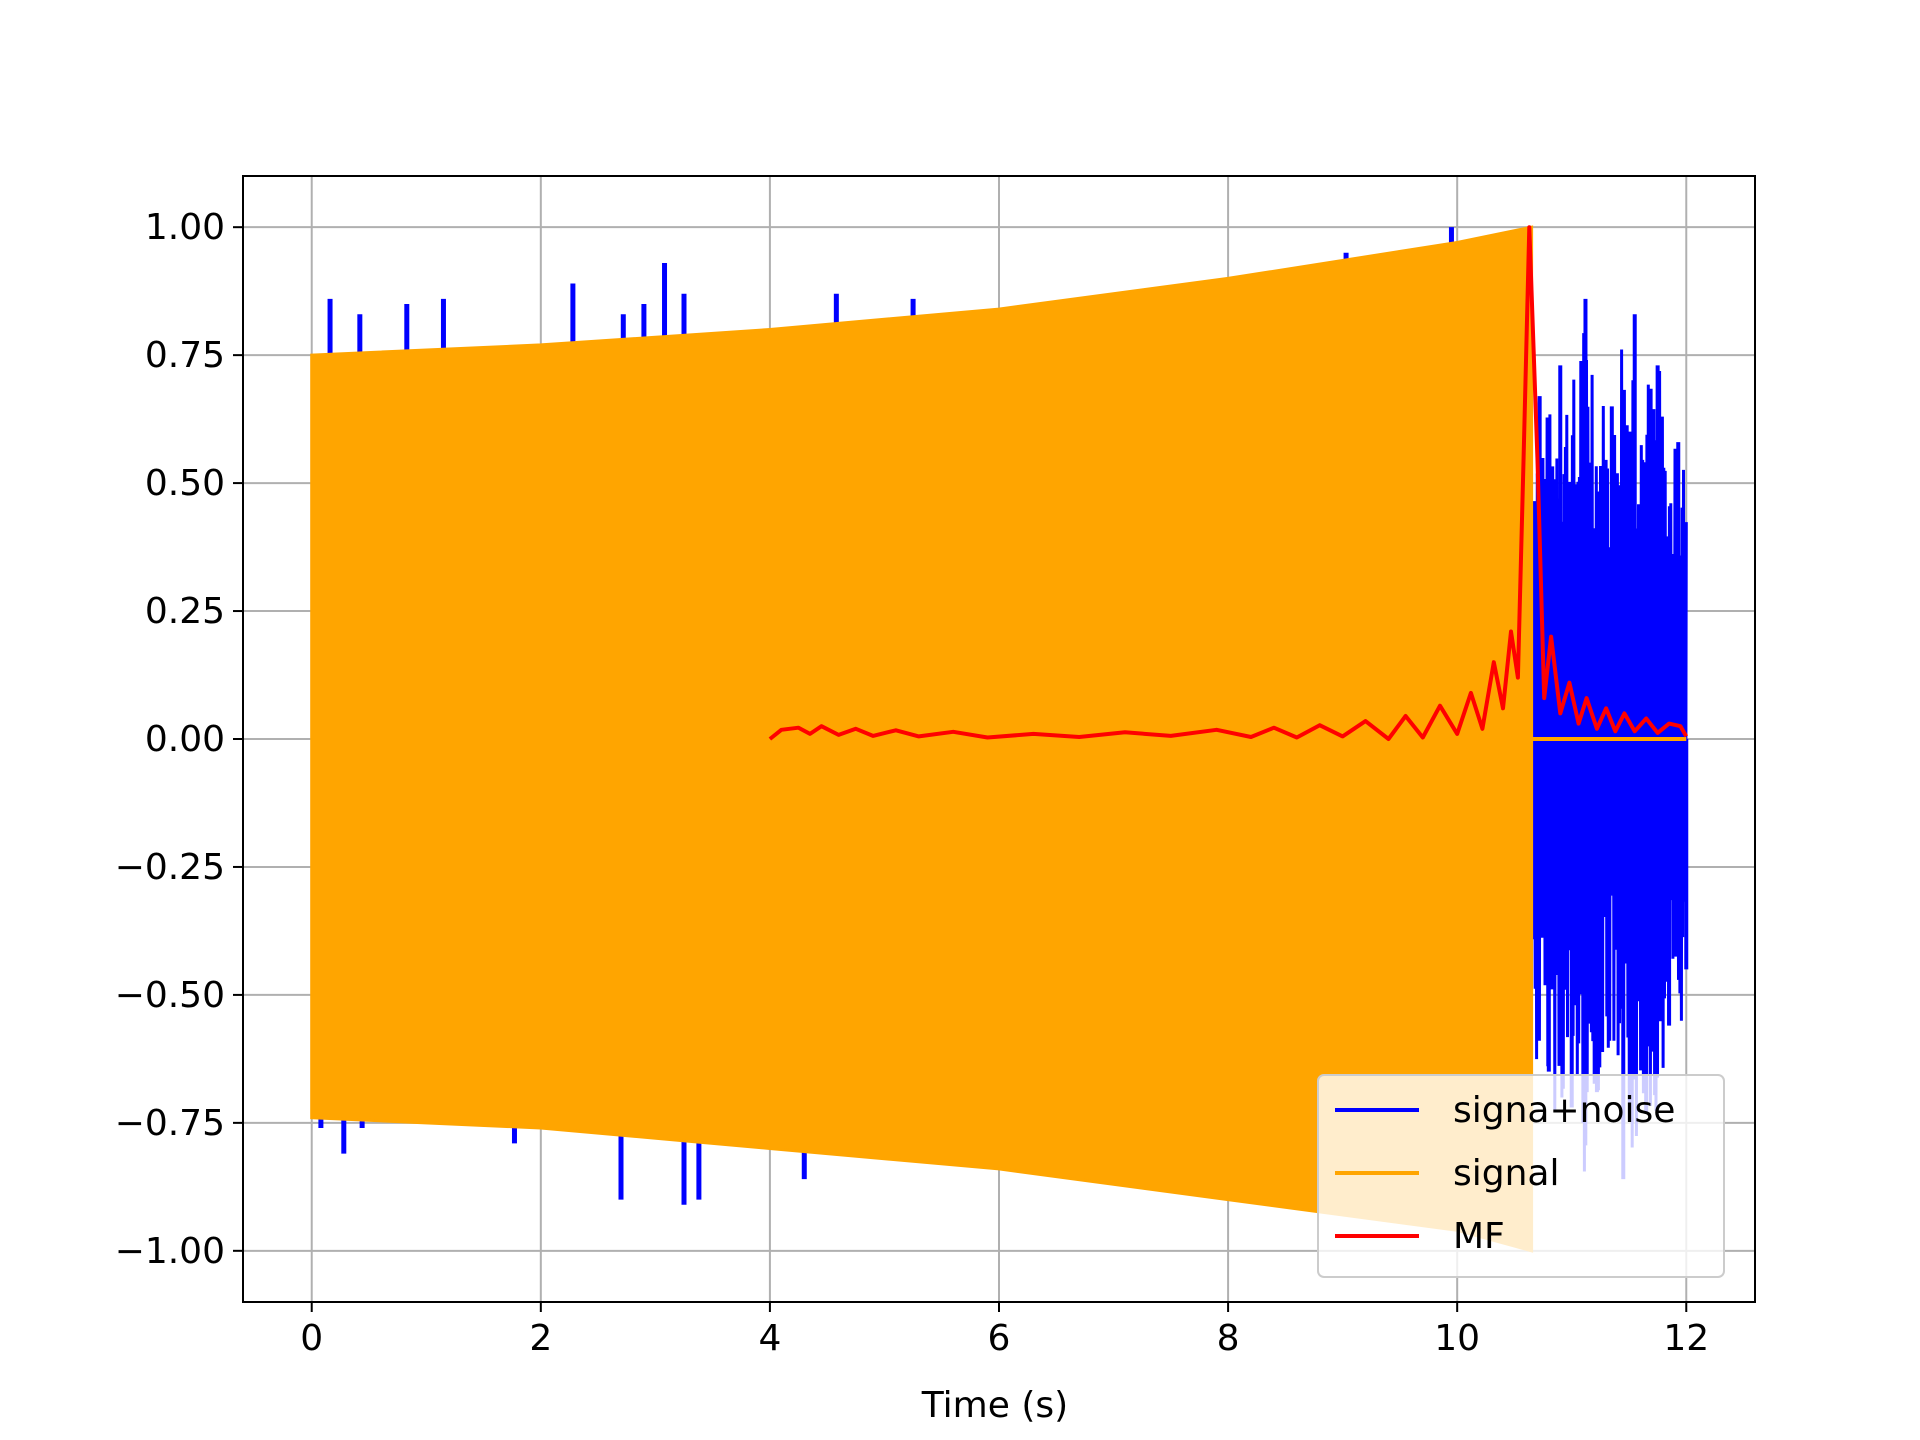  I want to click on x-tick-label-2: 4, so click(769, 1338).